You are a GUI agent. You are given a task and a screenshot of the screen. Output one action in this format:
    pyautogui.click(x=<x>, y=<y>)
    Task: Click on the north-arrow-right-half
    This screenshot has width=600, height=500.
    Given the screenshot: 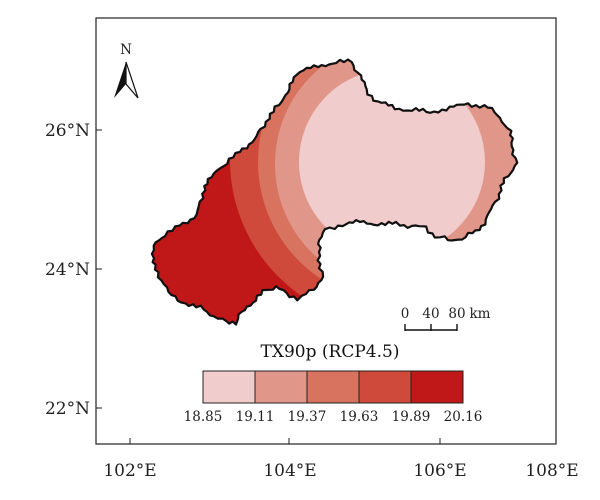 What is the action you would take?
    pyautogui.click(x=132, y=80)
    